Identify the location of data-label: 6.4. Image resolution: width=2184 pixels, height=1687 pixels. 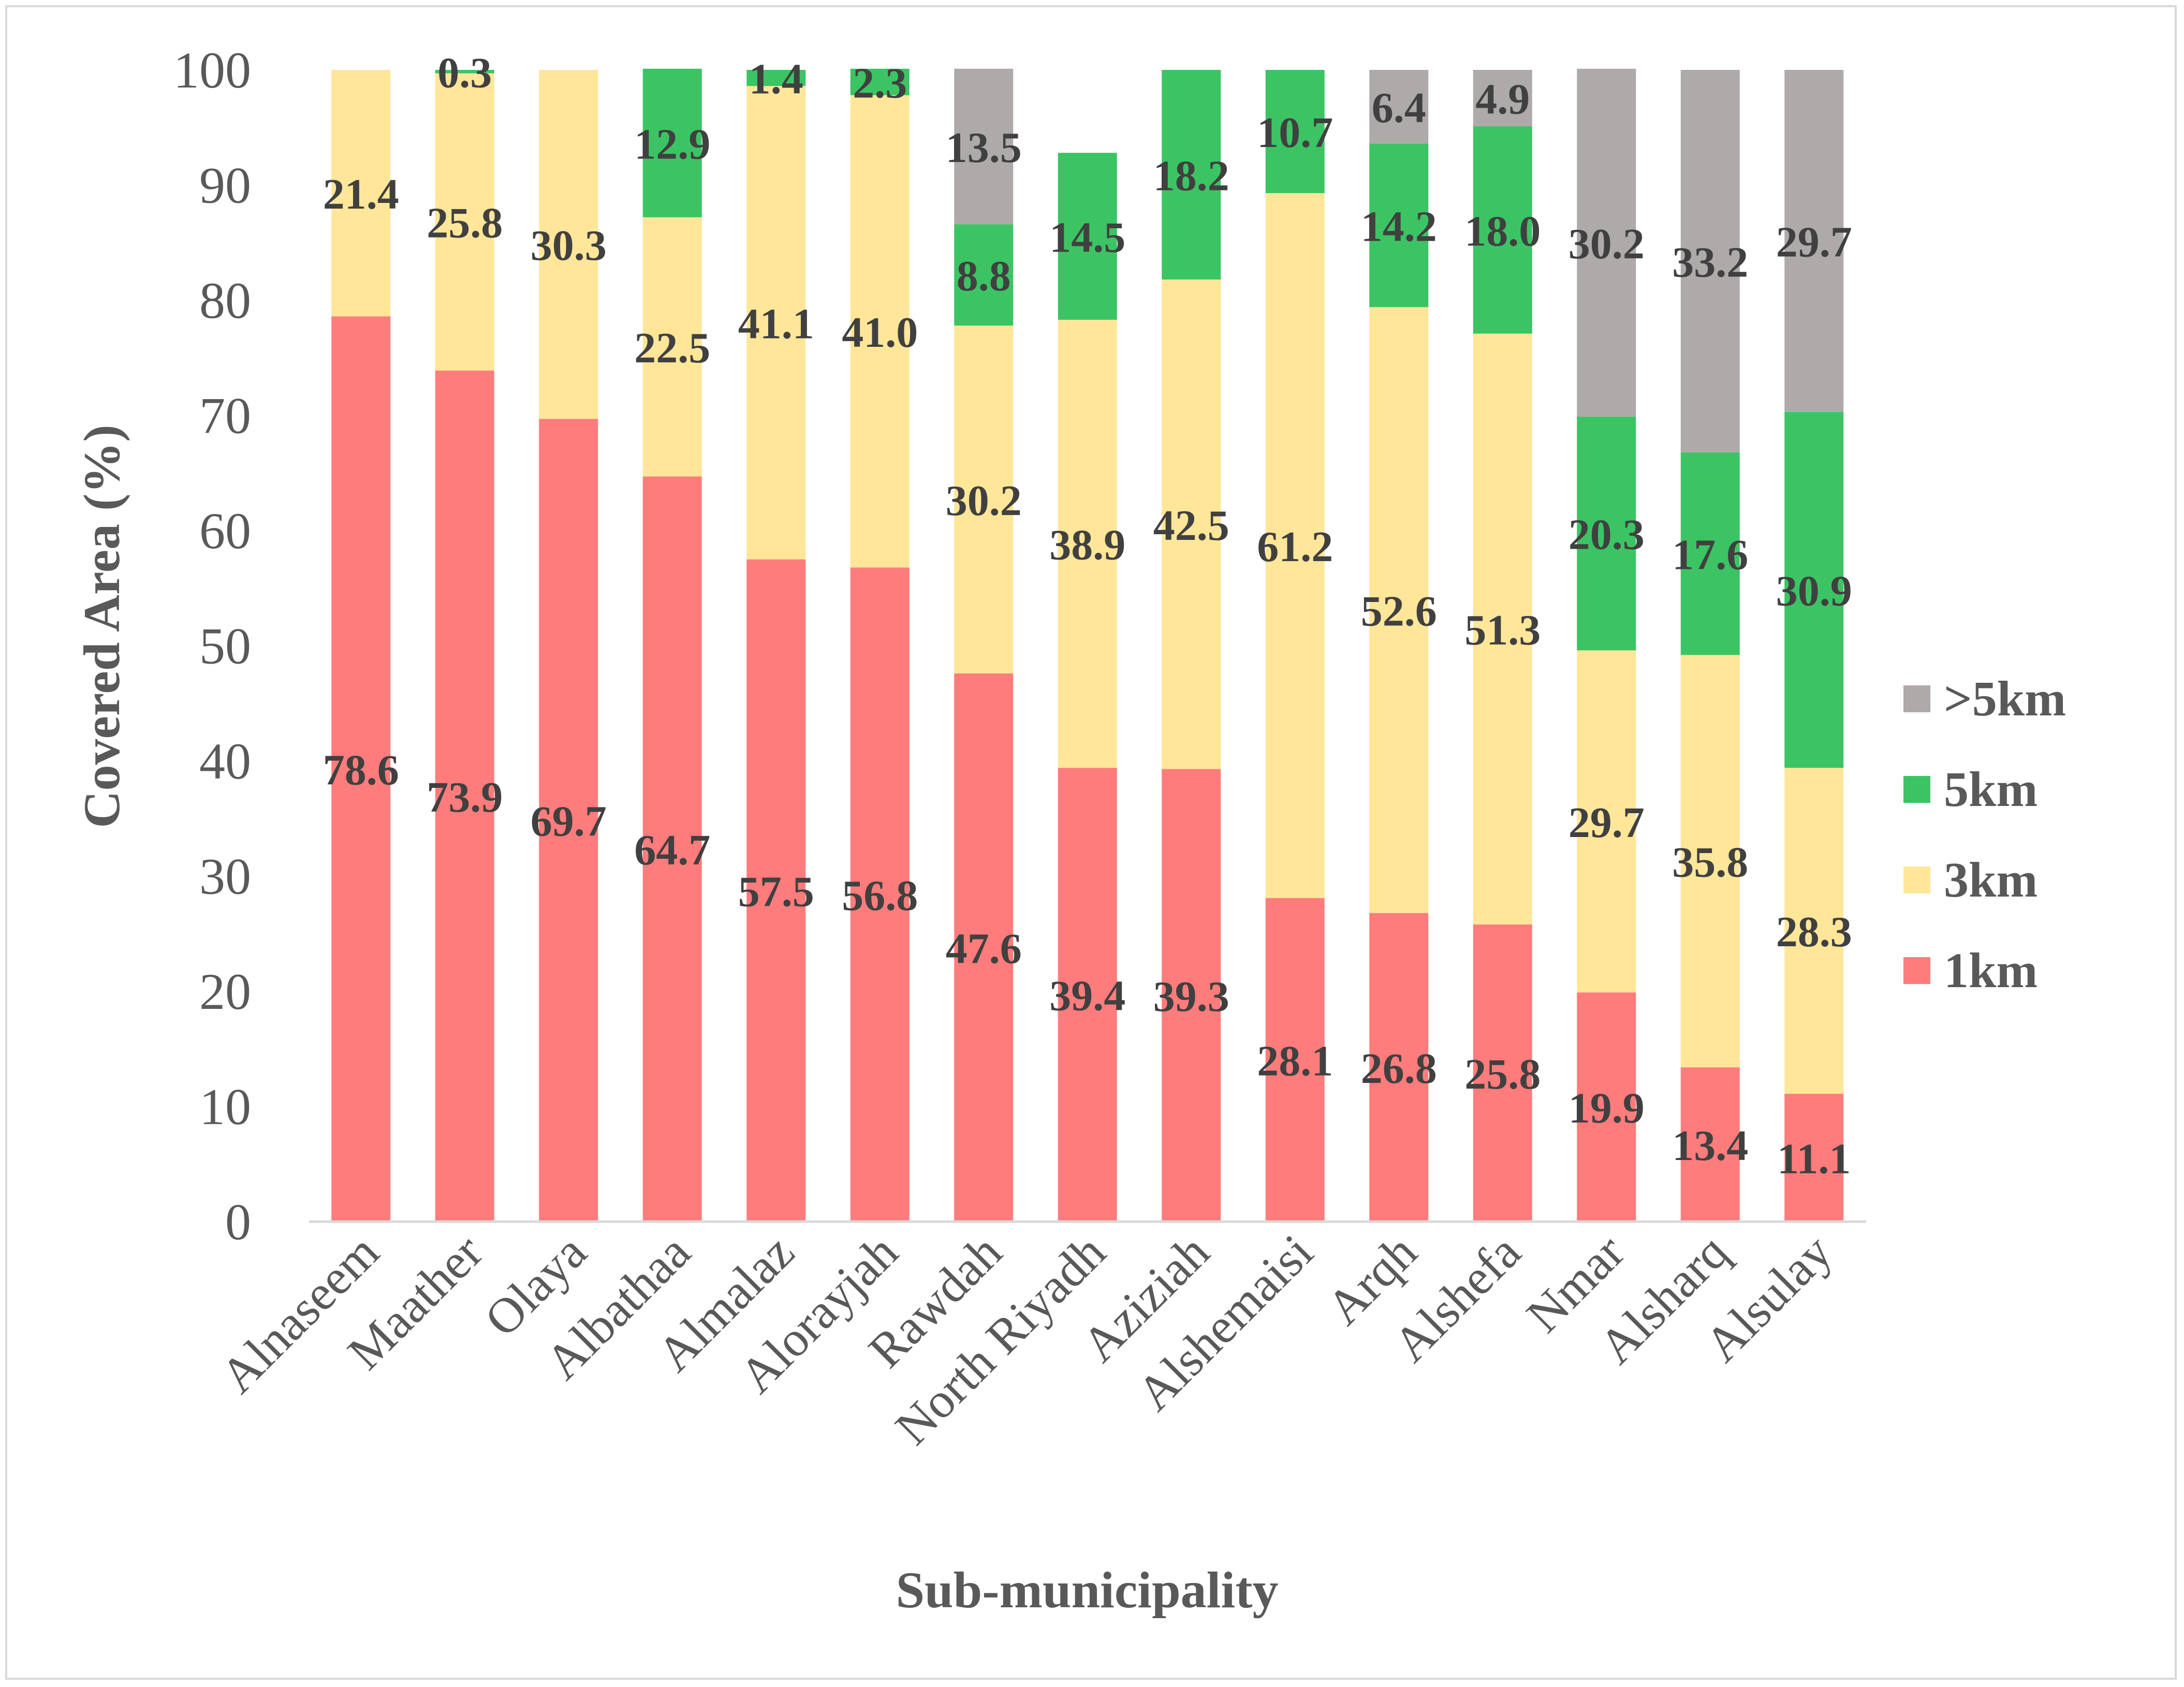
(1399, 108).